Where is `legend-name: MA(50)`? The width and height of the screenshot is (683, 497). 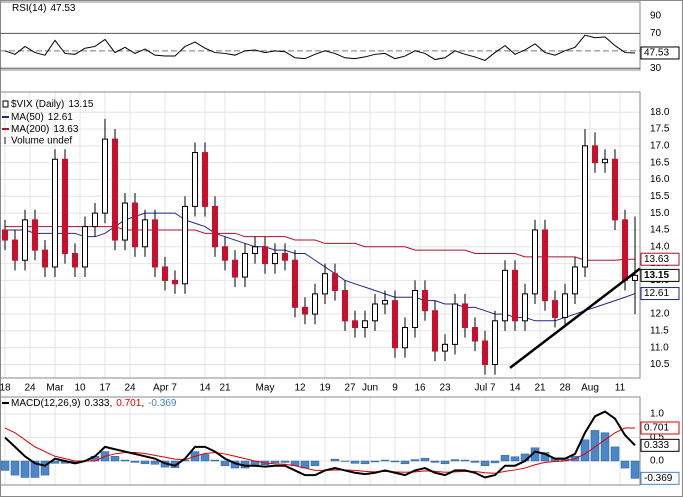
legend-name: MA(50) is located at coordinates (27, 117).